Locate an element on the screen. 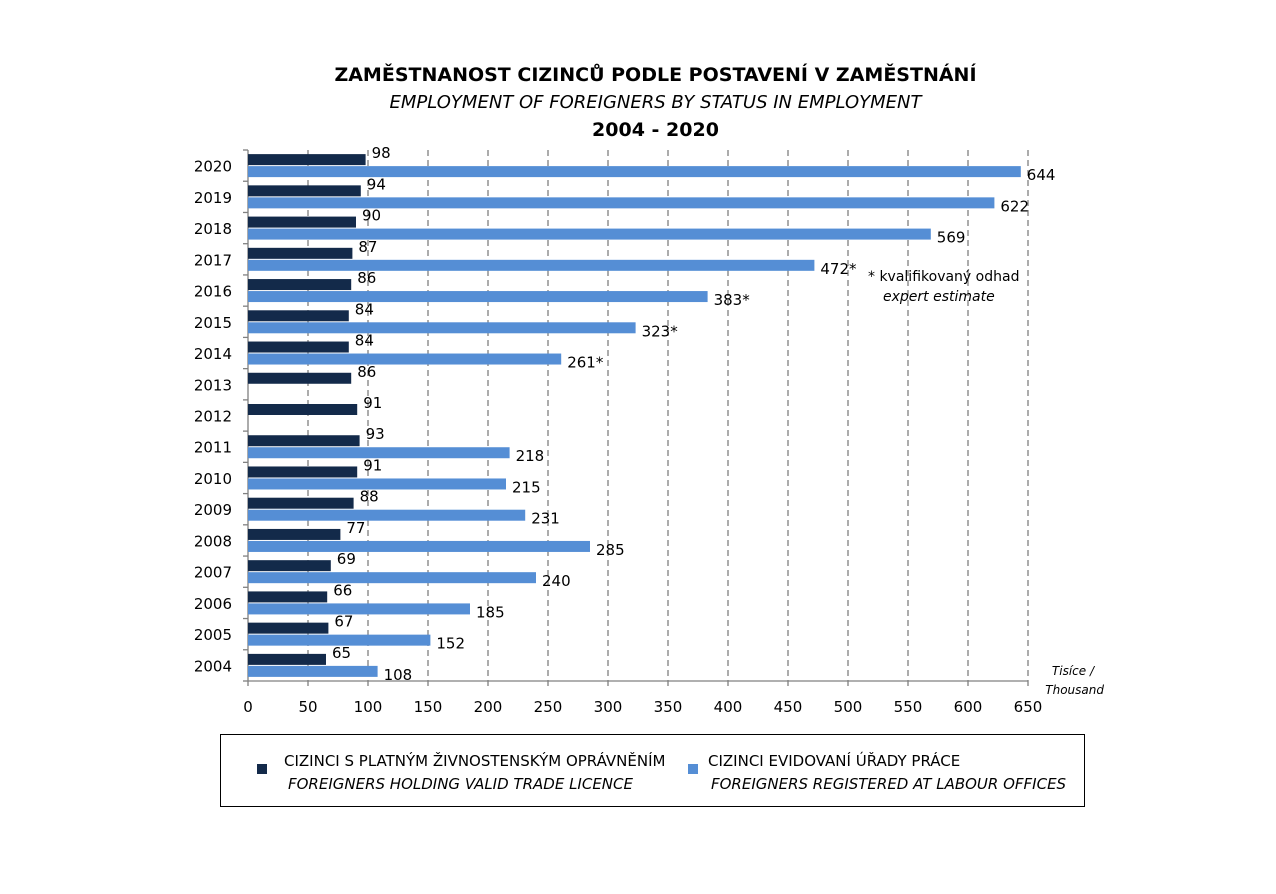  x-tick-label-100: 100 is located at coordinates (368, 707).